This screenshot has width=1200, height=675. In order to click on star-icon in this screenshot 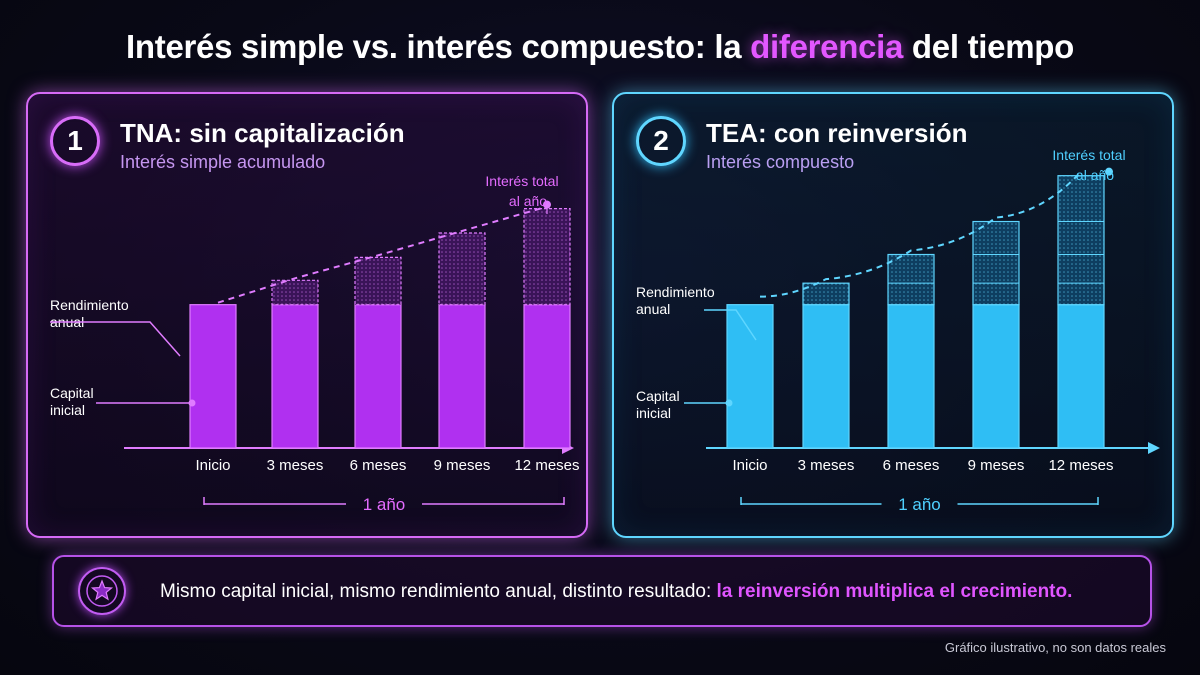, I will do `click(102, 591)`.